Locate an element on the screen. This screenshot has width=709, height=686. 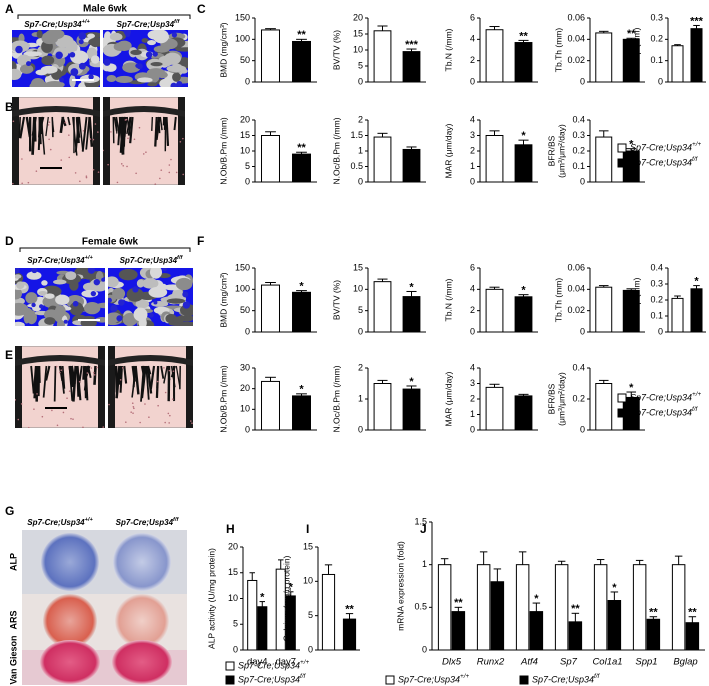
y-tick-label: 2 is located at coordinates (472, 398).